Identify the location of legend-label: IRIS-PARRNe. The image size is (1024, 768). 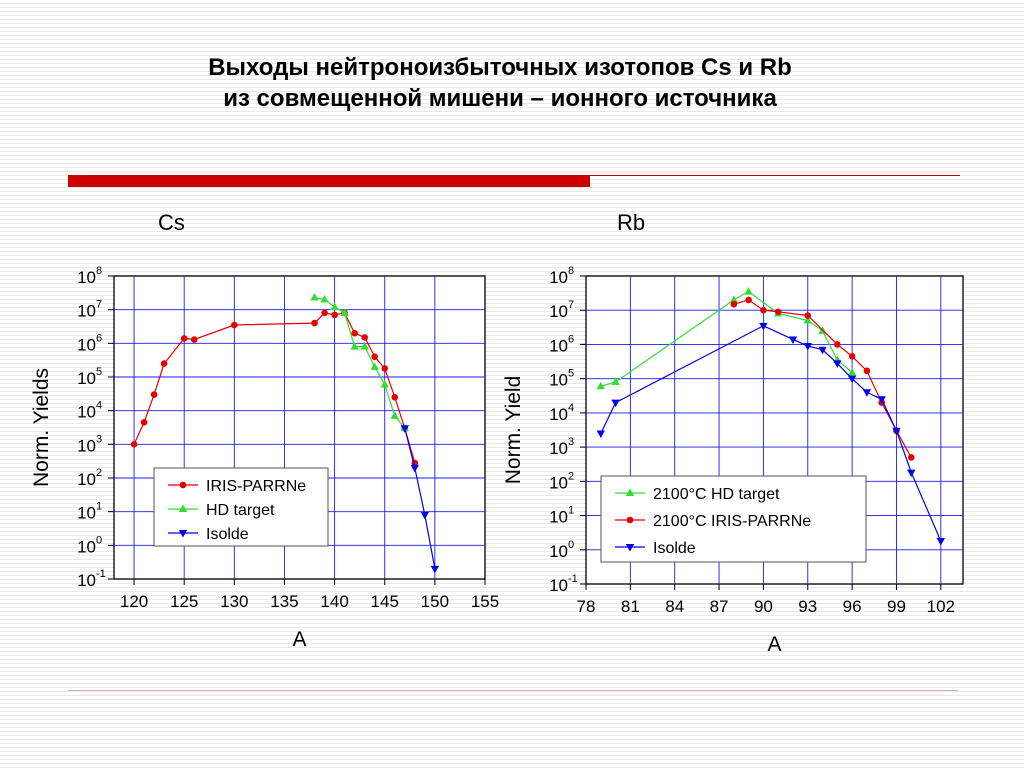
(256, 486).